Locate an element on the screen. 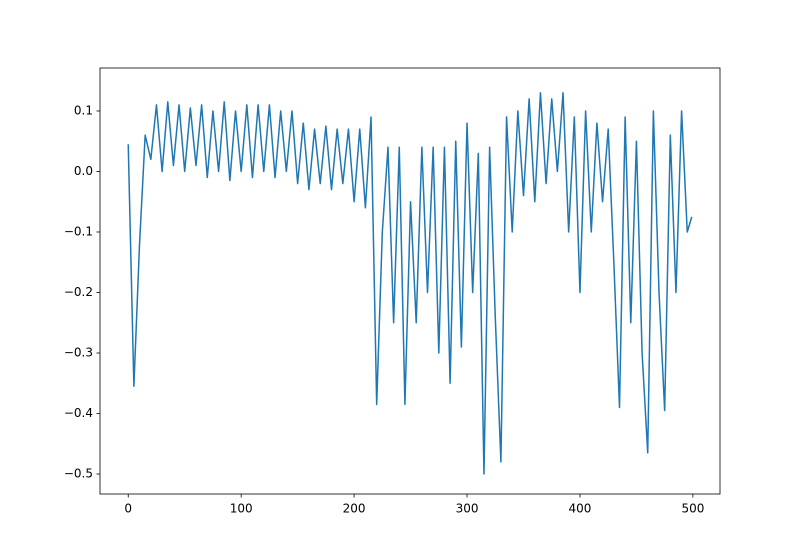 This screenshot has width=800, height=559. y-tick-label: −0.4 is located at coordinates (78, 413).